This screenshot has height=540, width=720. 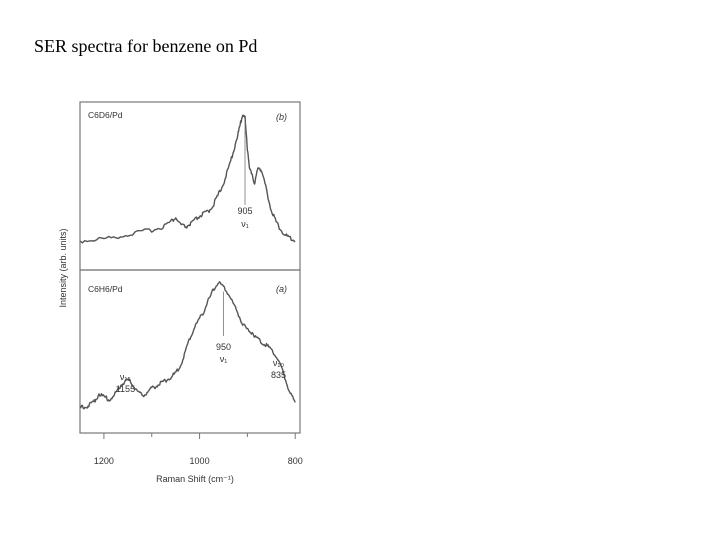 What do you see at coordinates (295, 461) in the screenshot?
I see `x-tick-label-800: 800` at bounding box center [295, 461].